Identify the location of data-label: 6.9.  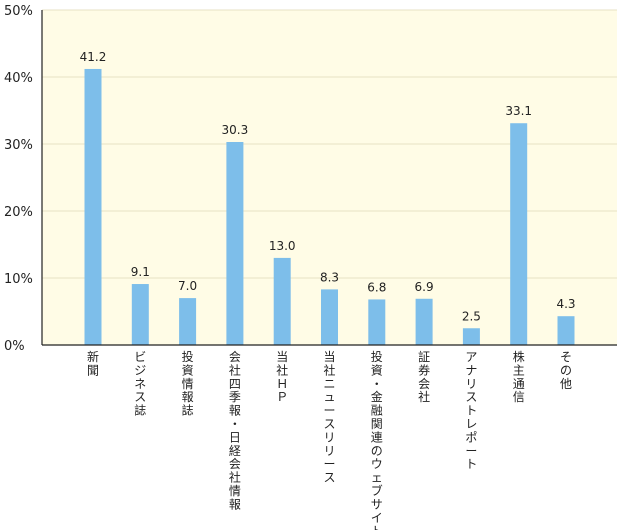
(424, 287).